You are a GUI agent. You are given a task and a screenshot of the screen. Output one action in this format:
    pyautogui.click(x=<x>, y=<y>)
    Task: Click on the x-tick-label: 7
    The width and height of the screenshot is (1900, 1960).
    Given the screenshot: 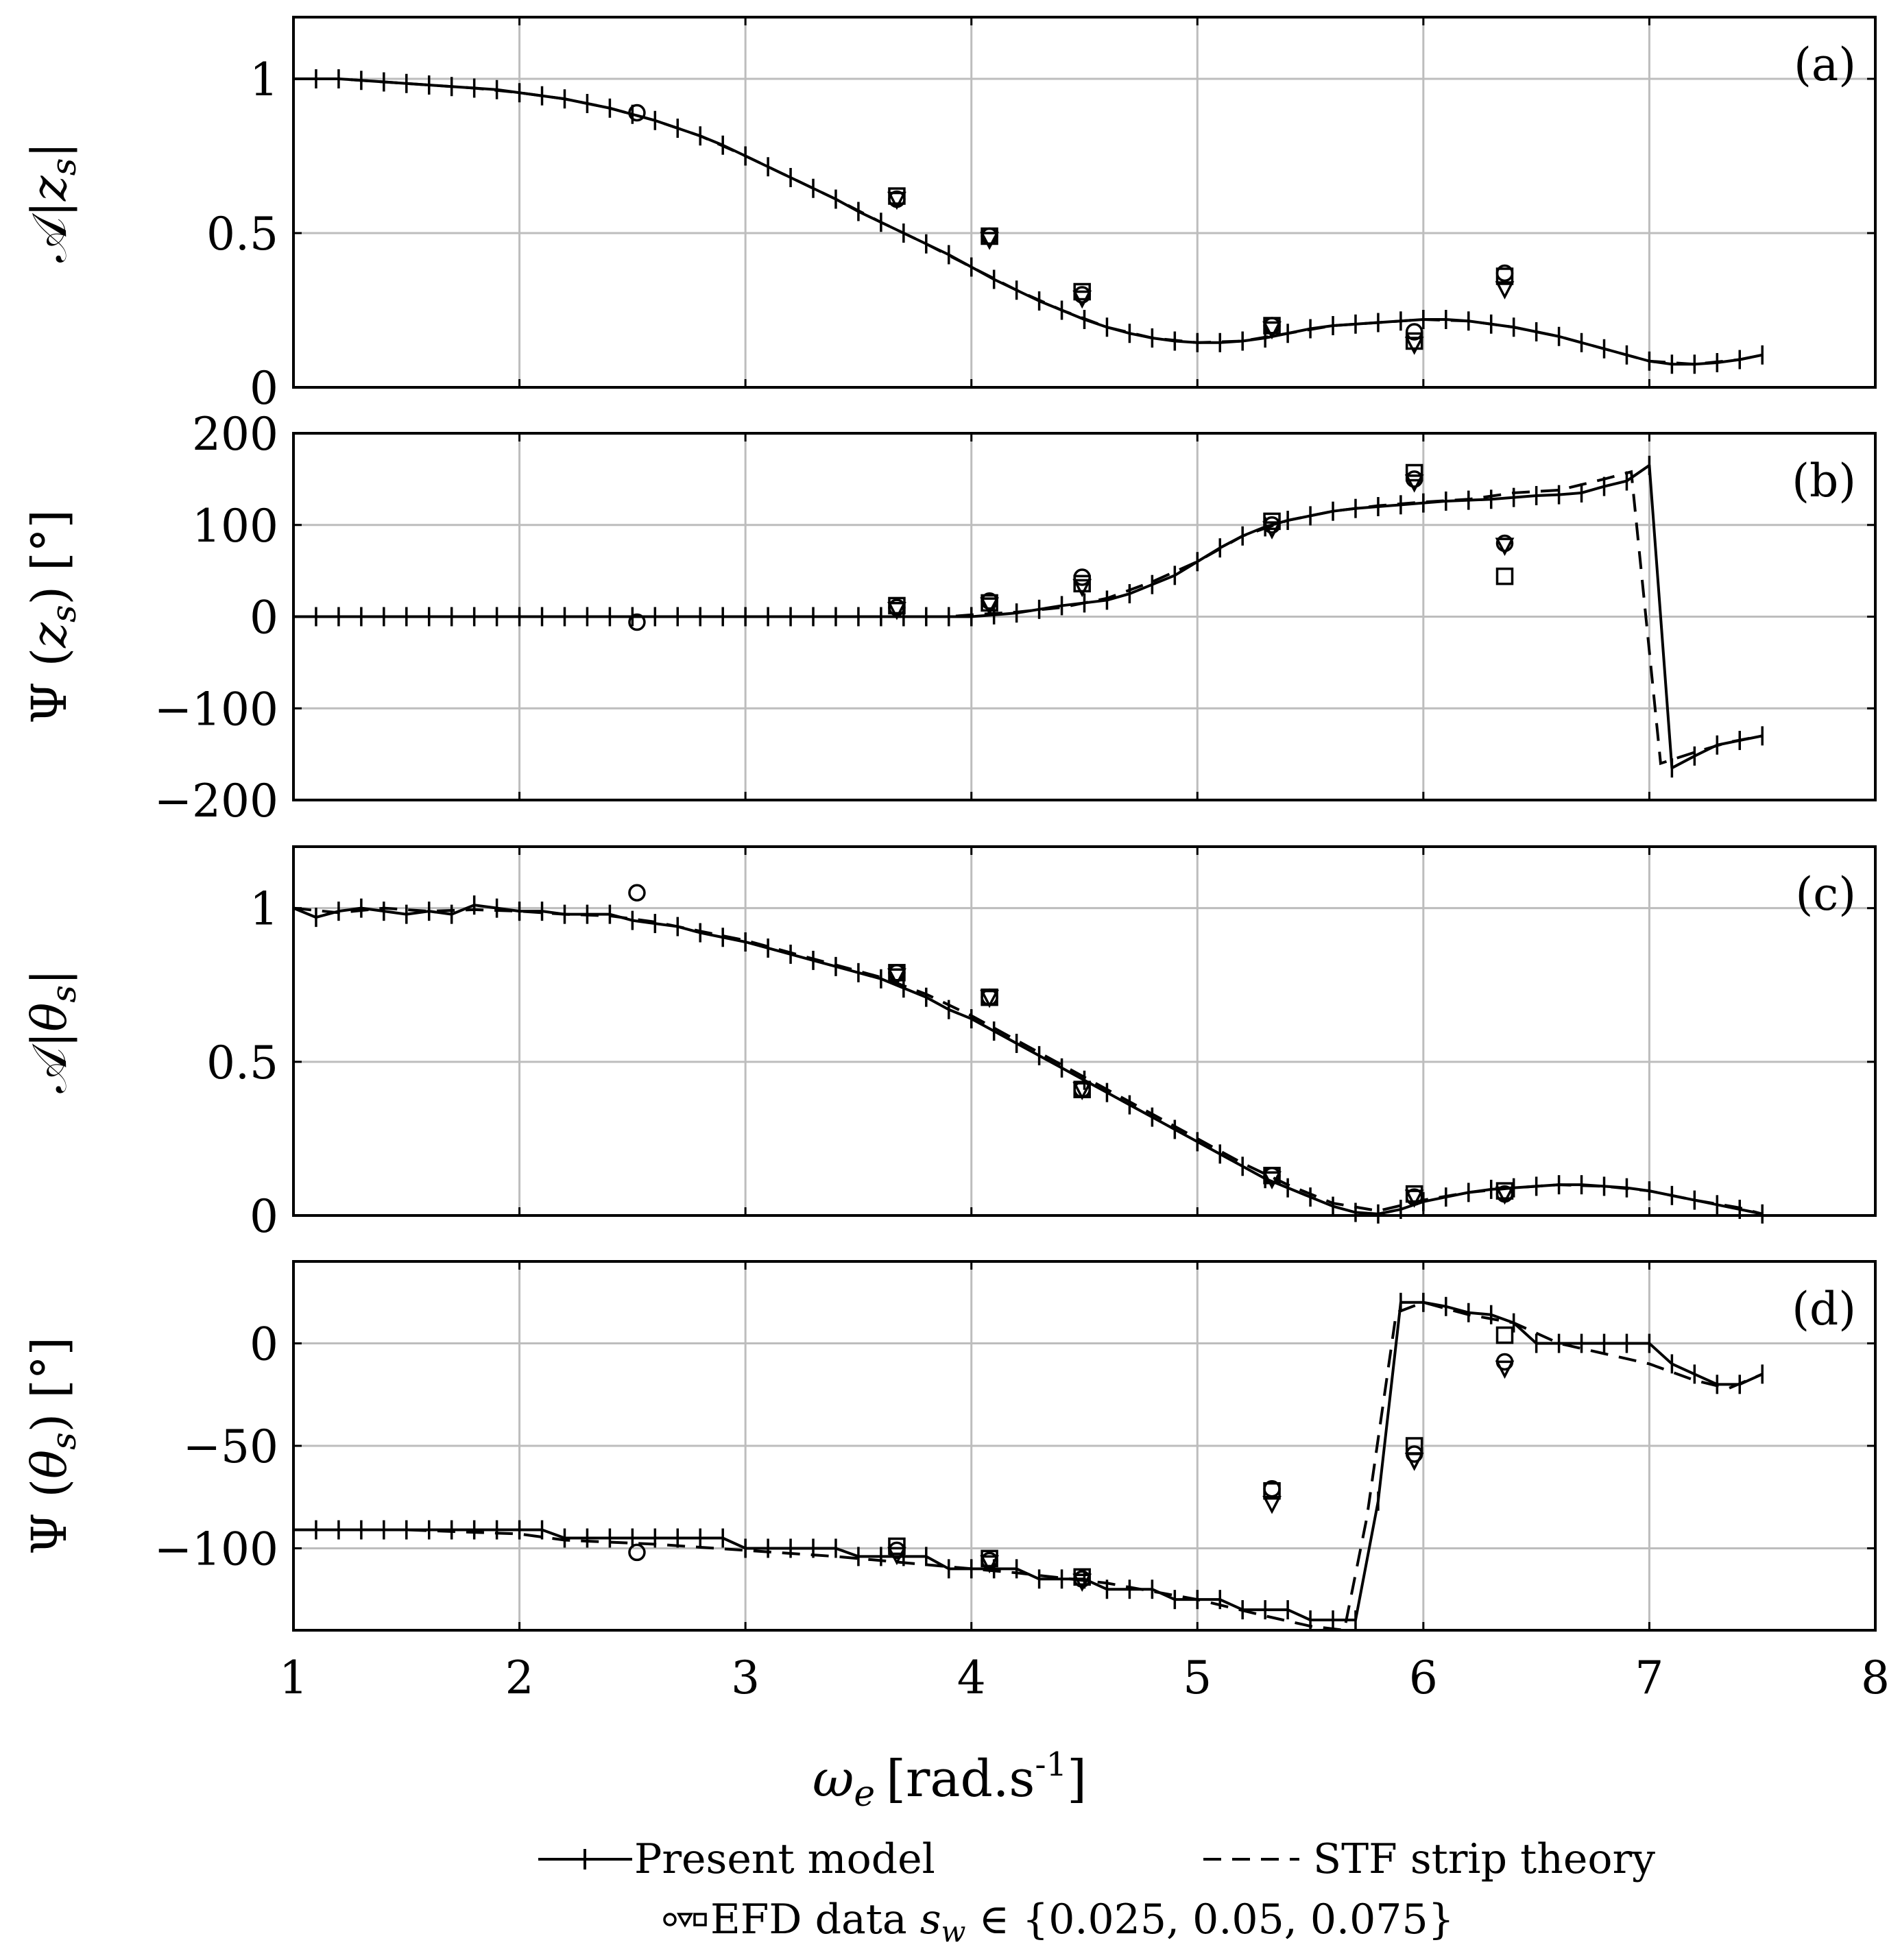 What is the action you would take?
    pyautogui.click(x=1649, y=1678)
    